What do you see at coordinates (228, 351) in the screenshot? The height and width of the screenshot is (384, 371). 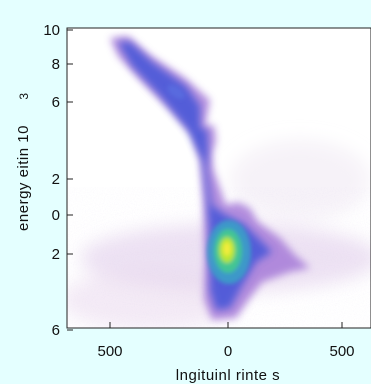 I see `x-tick-label: 0` at bounding box center [228, 351].